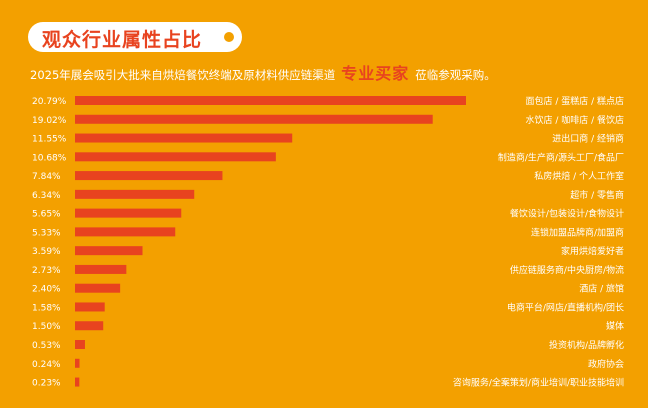 The image size is (648, 408). What do you see at coordinates (46, 196) in the screenshot?
I see `value-label: 6.34%` at bounding box center [46, 196].